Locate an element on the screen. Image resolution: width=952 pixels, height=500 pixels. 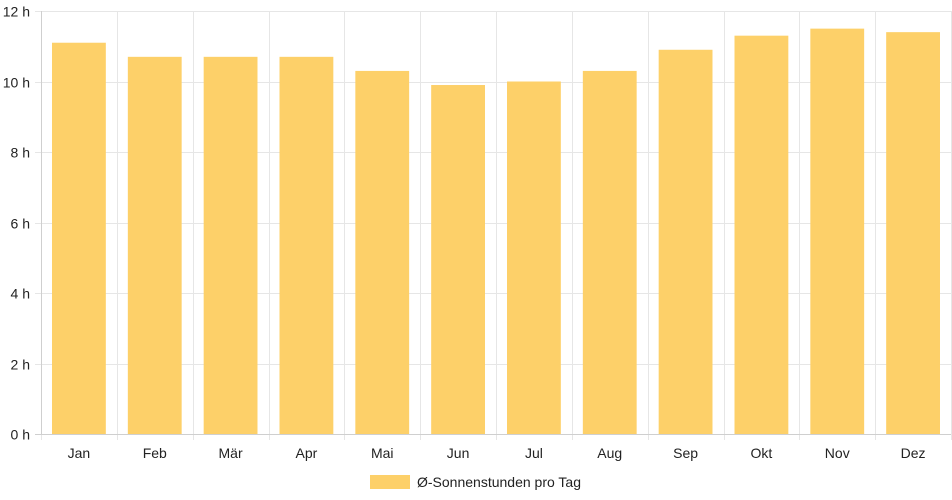
x-tick-label: Dez is located at coordinates (913, 453).